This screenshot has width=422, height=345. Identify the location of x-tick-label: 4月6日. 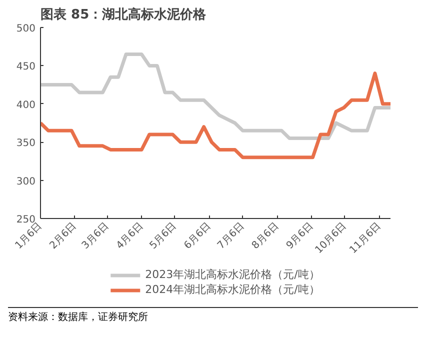
(130, 236).